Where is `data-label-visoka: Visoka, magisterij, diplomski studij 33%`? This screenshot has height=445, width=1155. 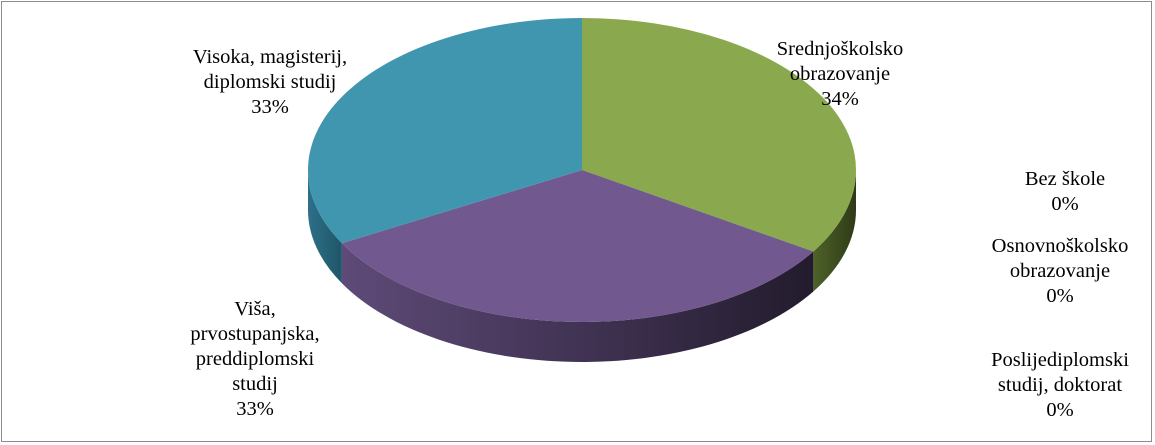 data-label-visoka: Visoka, magisterij, diplomski studij 33% is located at coordinates (270, 82).